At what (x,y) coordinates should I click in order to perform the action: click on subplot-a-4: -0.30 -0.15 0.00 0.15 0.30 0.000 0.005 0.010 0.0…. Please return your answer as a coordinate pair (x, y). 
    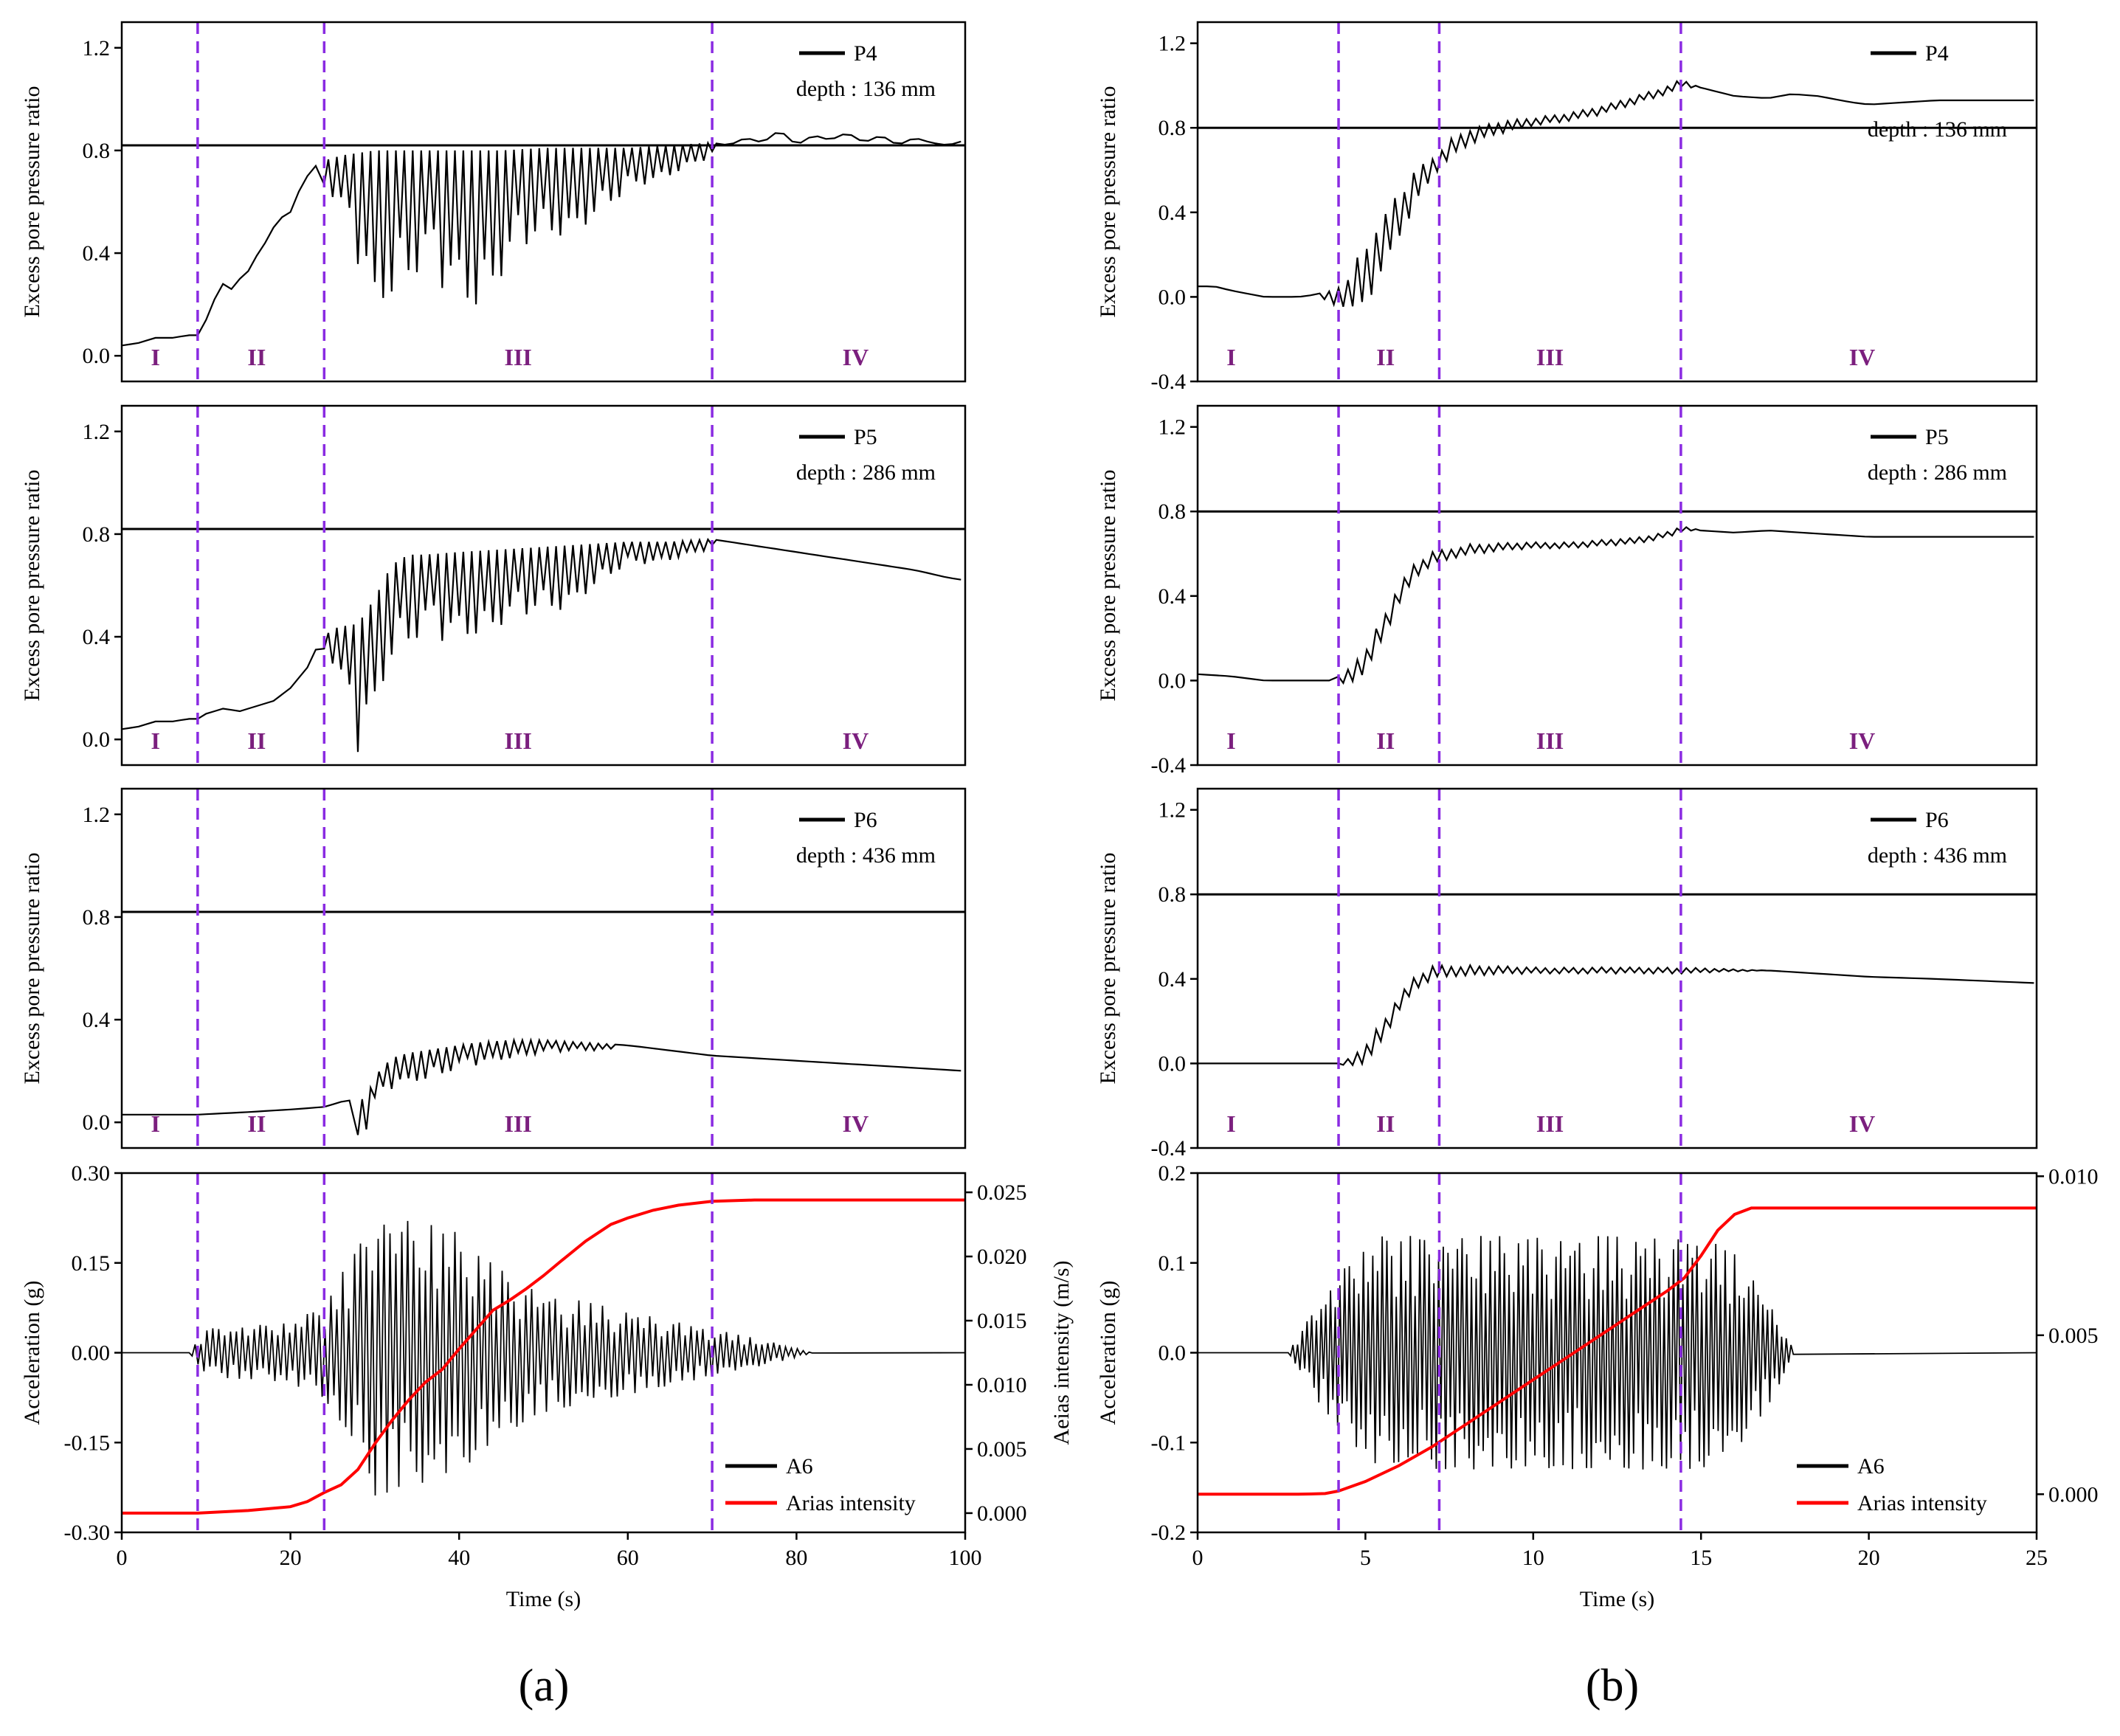
    Looking at the image, I should click on (547, 1386).